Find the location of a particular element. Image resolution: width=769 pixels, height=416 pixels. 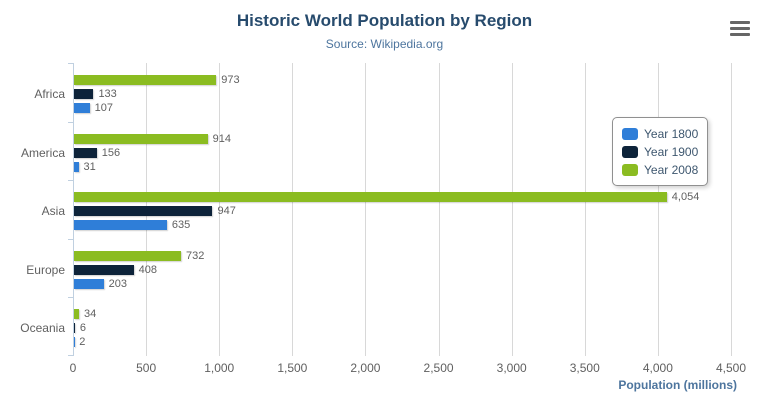

data-label: 973 is located at coordinates (230, 80).